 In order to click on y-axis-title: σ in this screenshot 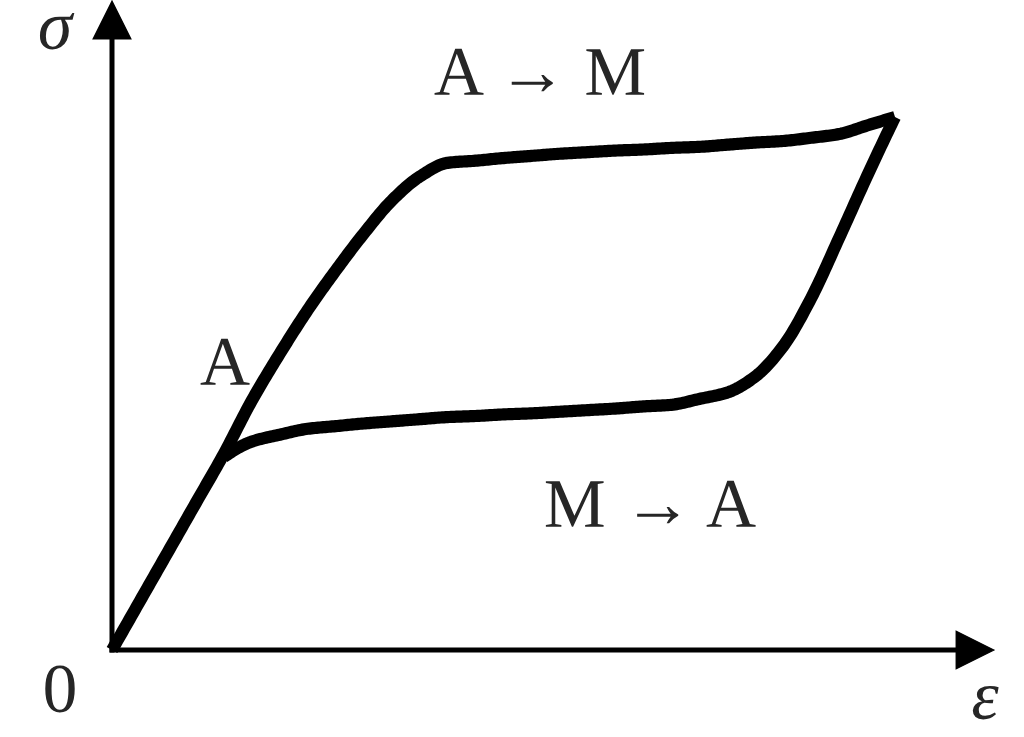, I will do `click(57, 31)`.